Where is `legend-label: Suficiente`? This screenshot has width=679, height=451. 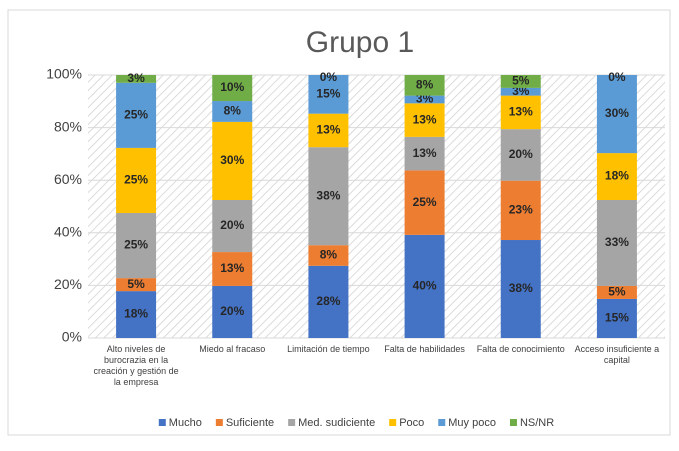 legend-label: Suficiente is located at coordinates (250, 423).